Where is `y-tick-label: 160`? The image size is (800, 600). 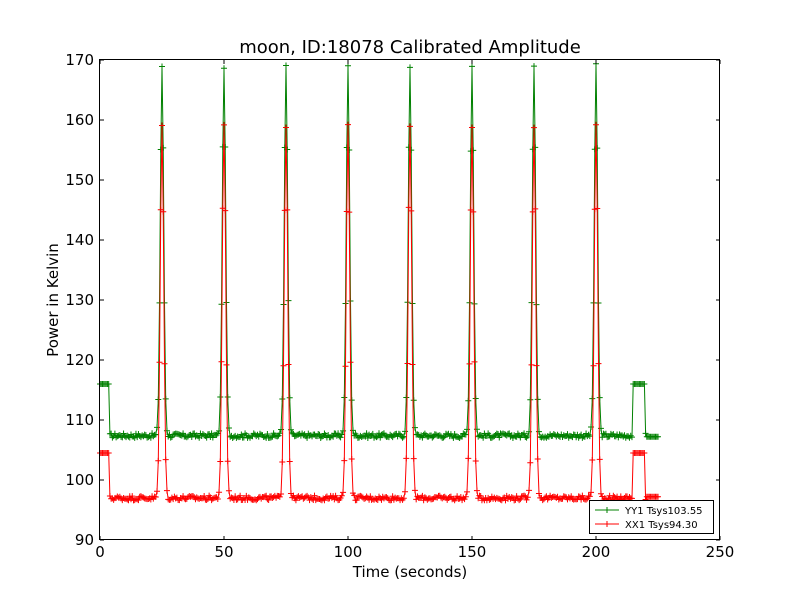 y-tick-label: 160 is located at coordinates (79, 120).